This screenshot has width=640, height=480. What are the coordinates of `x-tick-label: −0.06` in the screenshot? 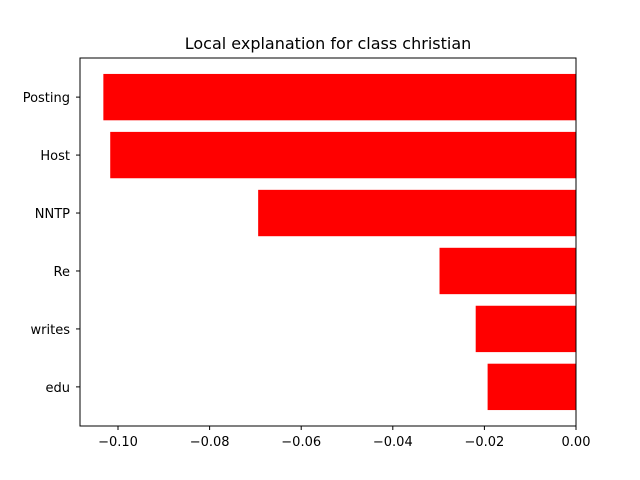 It's located at (301, 442).